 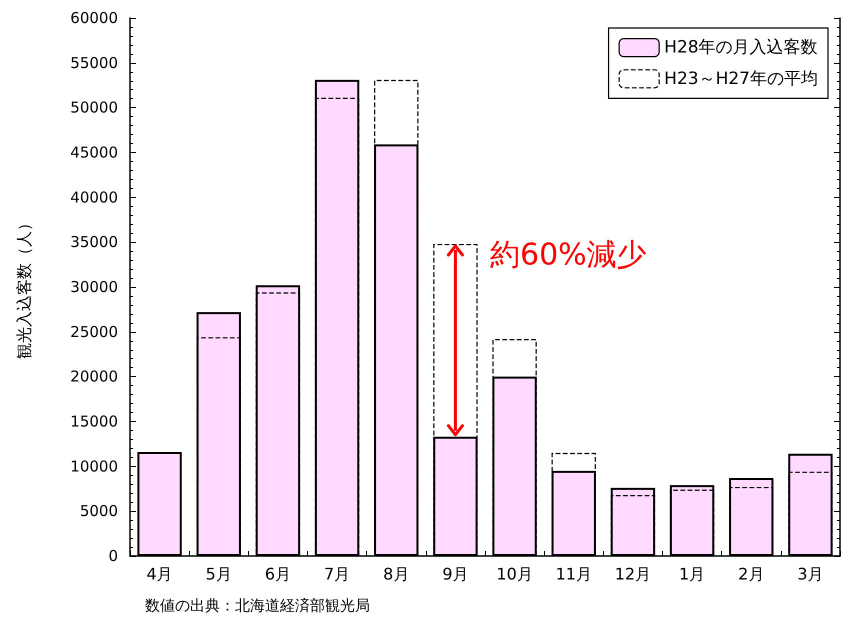 I want to click on x-tick-label: 3月, so click(x=810, y=574).